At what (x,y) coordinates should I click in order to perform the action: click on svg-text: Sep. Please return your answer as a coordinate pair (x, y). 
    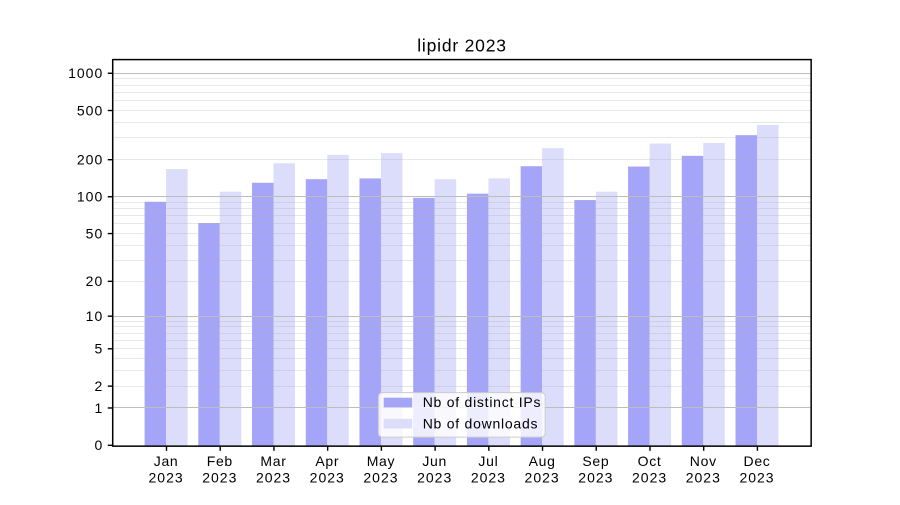
    Looking at the image, I should click on (595, 461).